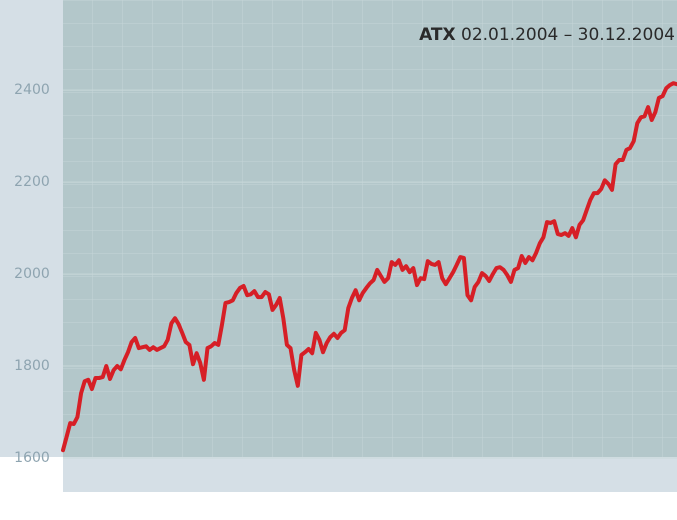 This screenshot has height=520, width=677. Describe the element at coordinates (32, 366) in the screenshot. I see `y-tick-label: 1800` at that location.